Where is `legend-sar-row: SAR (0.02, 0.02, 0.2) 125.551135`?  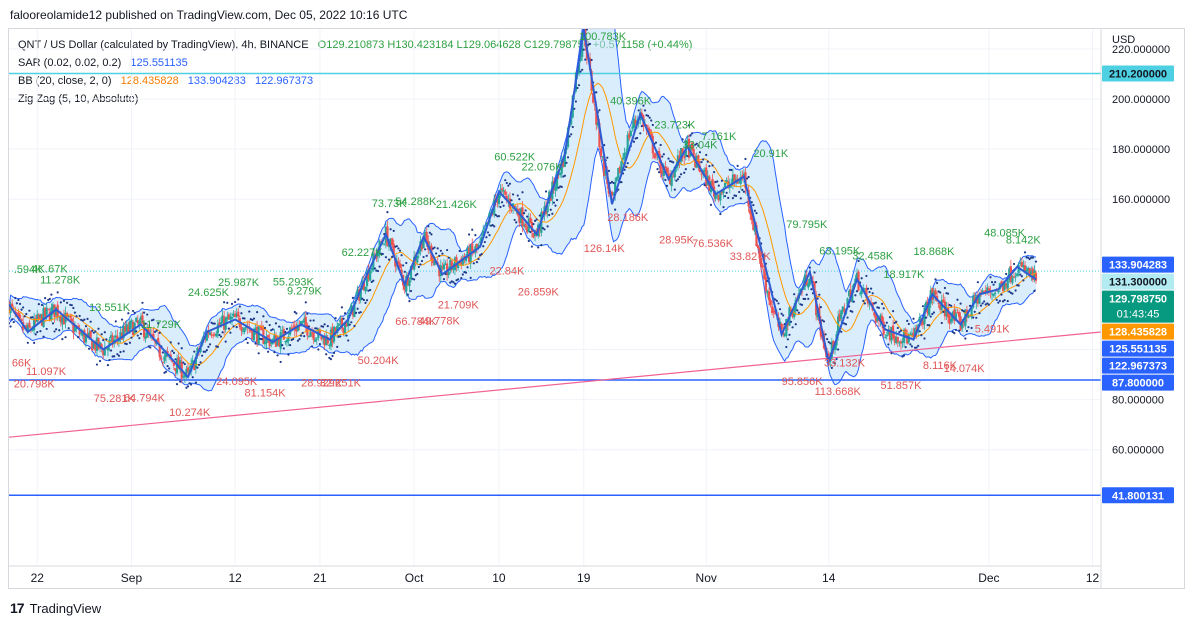 legend-sar-row: SAR (0.02, 0.02, 0.2) 125.551135 is located at coordinates (355, 63).